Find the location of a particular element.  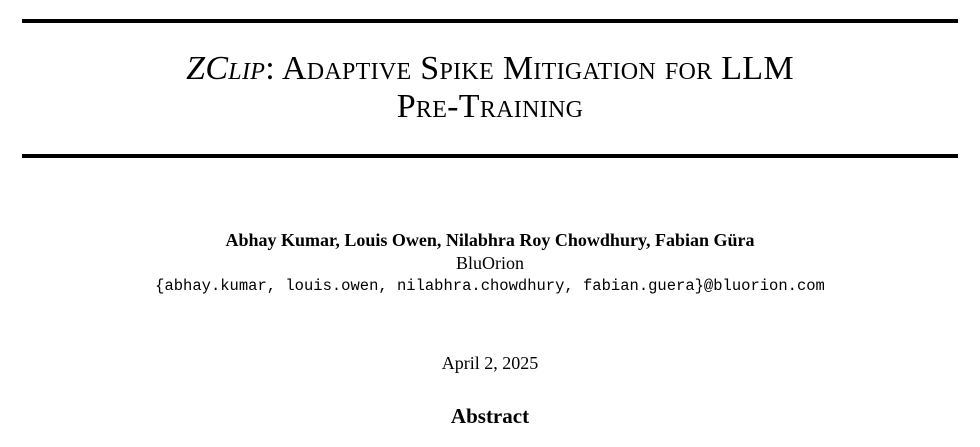

paper-title-rest: : Adaptive Spike Mitigation for LLM is located at coordinates (529, 68).